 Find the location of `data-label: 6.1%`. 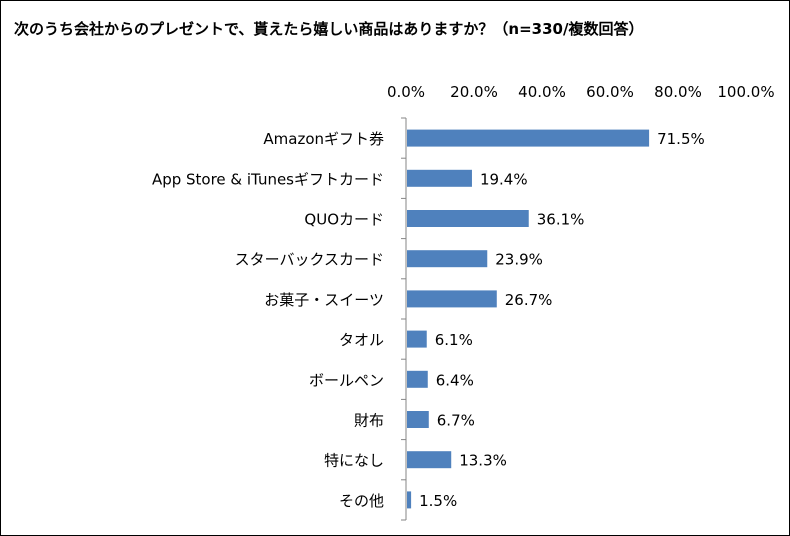

data-label: 6.1% is located at coordinates (454, 340).